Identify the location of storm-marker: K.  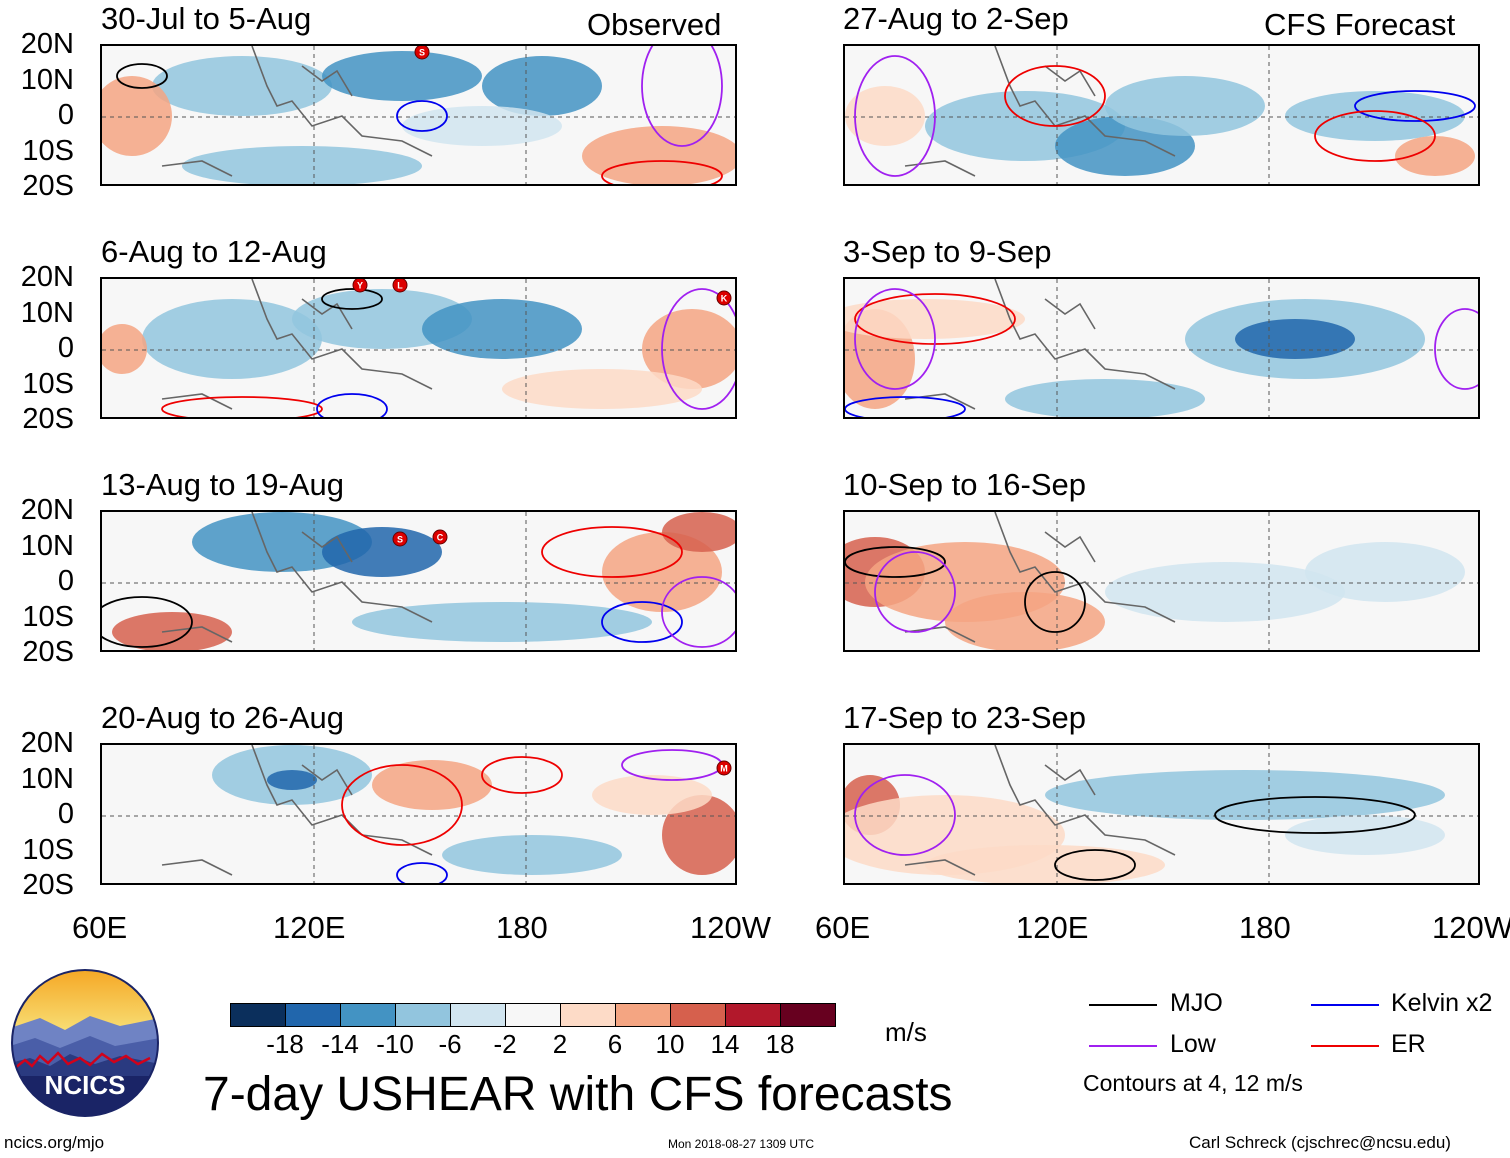
(724, 298).